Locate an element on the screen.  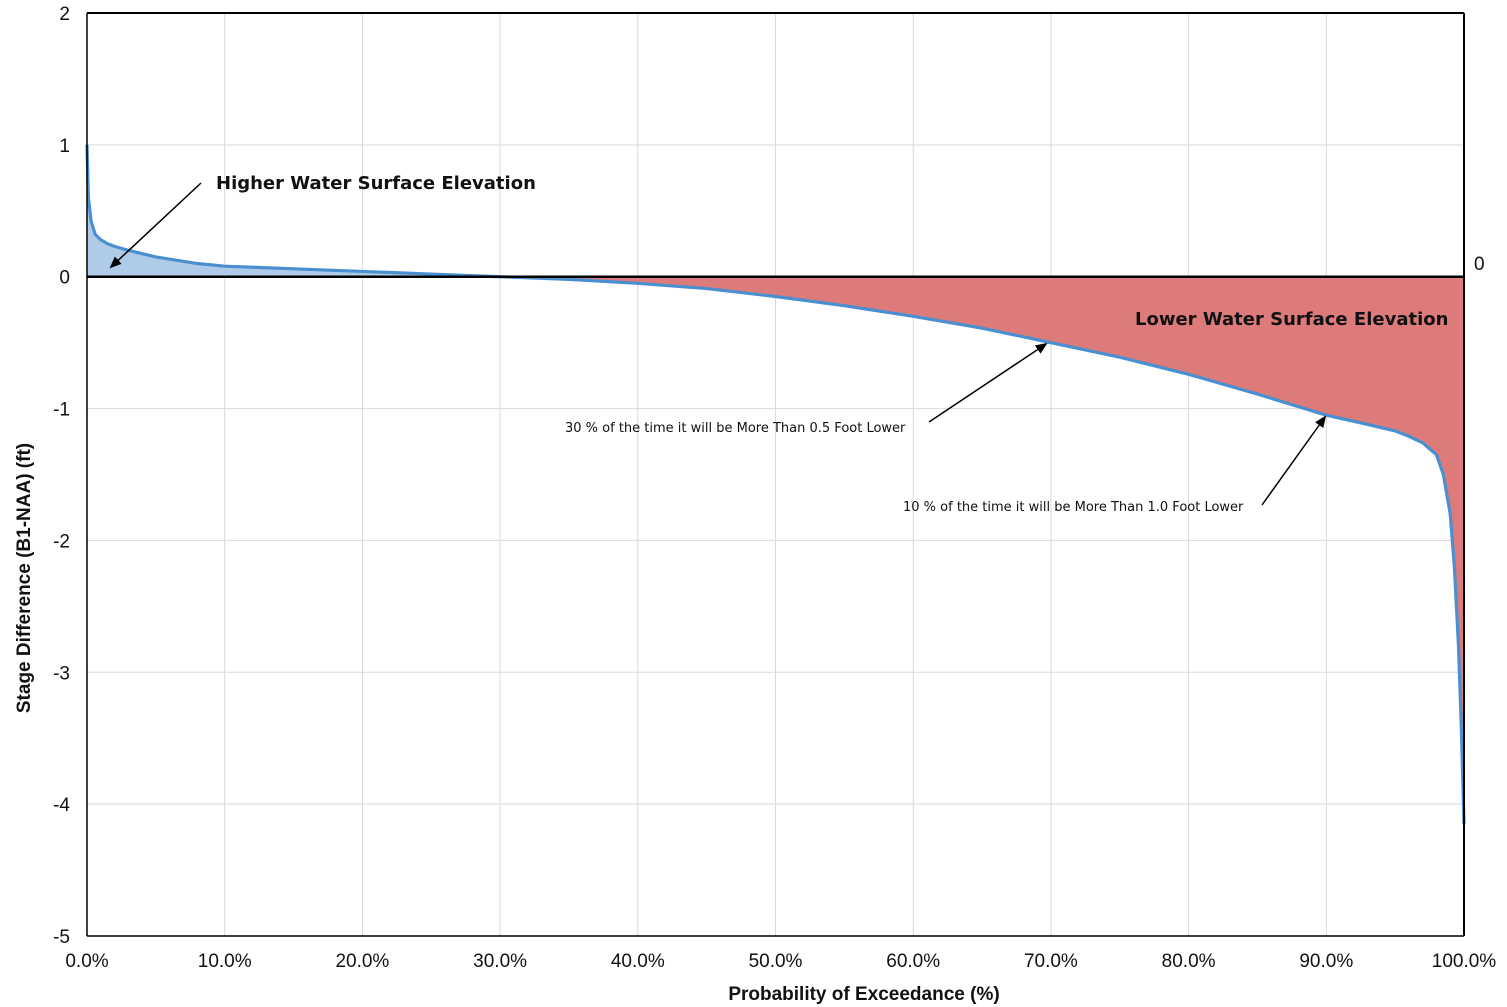
x-tick-label: 100.0% is located at coordinates (1464, 961).